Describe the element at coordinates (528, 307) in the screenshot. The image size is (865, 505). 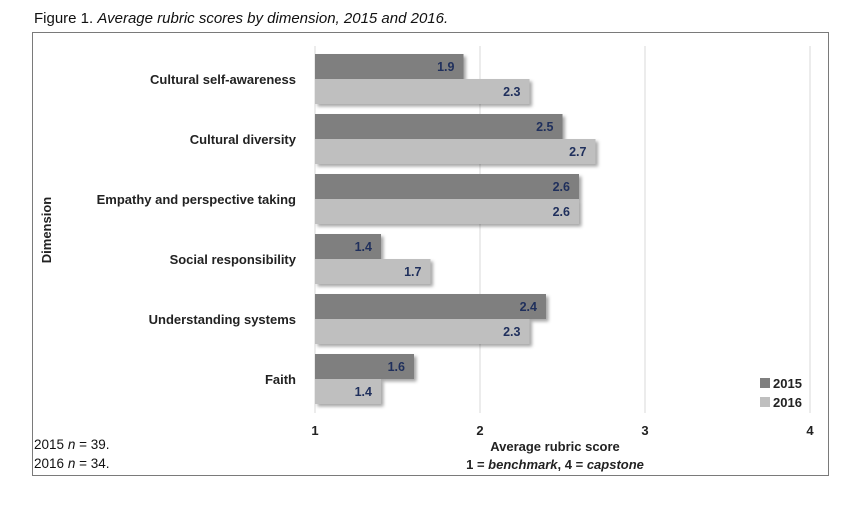
I see `data-label: 2.4` at that location.